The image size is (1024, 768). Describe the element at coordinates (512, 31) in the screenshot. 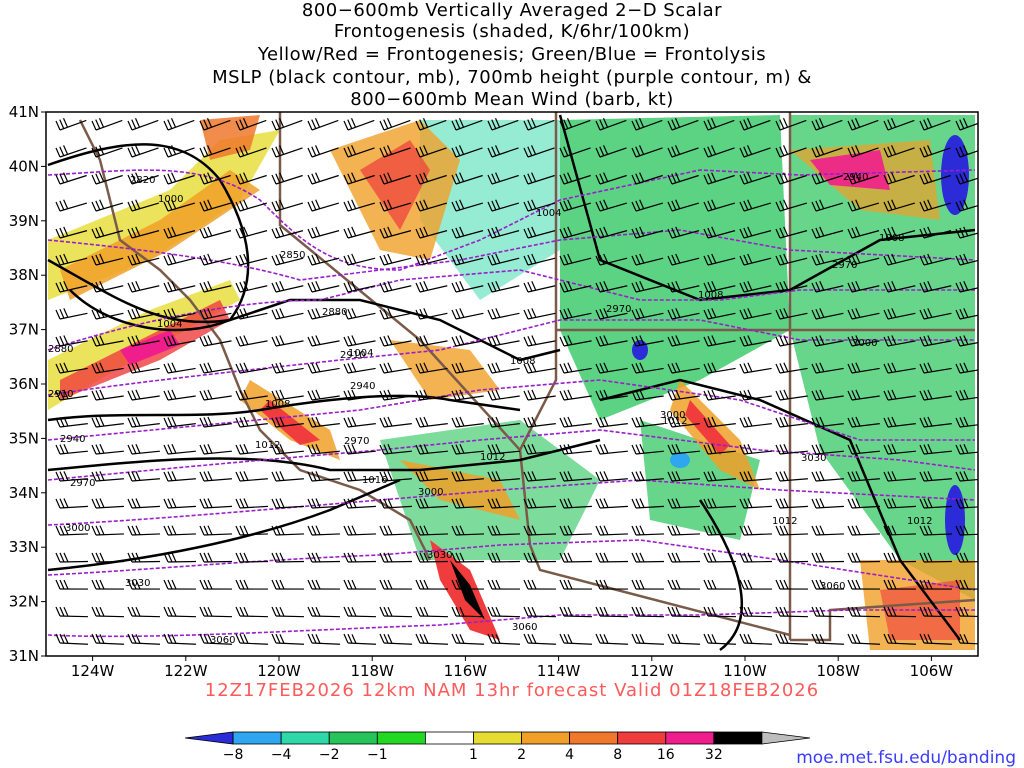

I see `map-title-line2: Frontogenesis (shaded, K/6hr/100km)` at that location.